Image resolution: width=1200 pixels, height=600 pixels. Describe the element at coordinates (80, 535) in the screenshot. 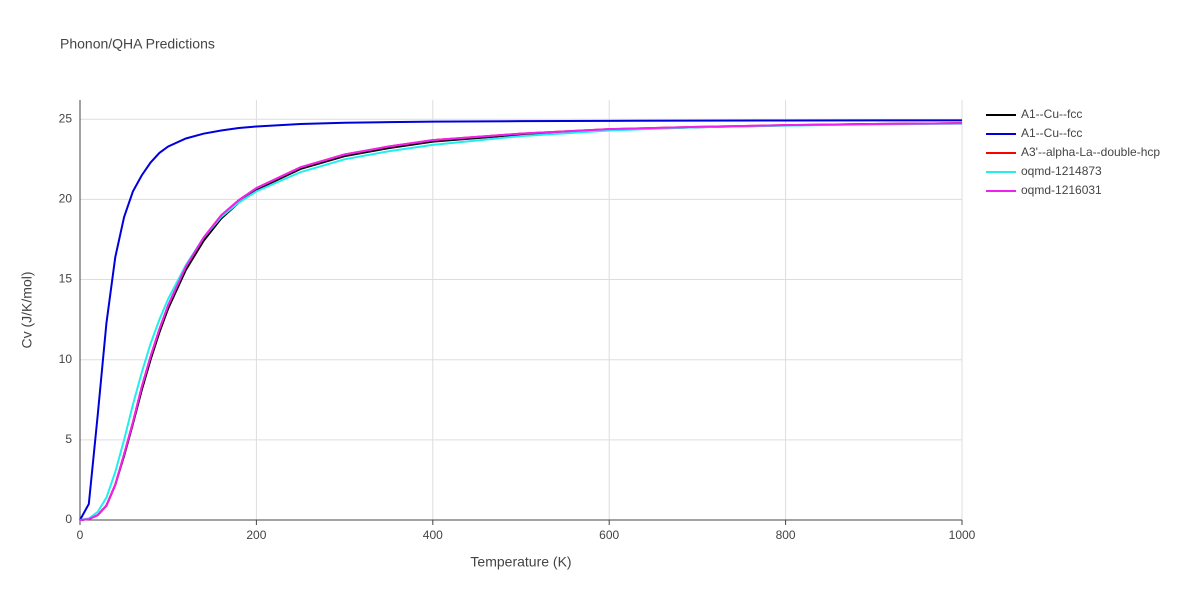

I see `x-tick-label: 0` at that location.